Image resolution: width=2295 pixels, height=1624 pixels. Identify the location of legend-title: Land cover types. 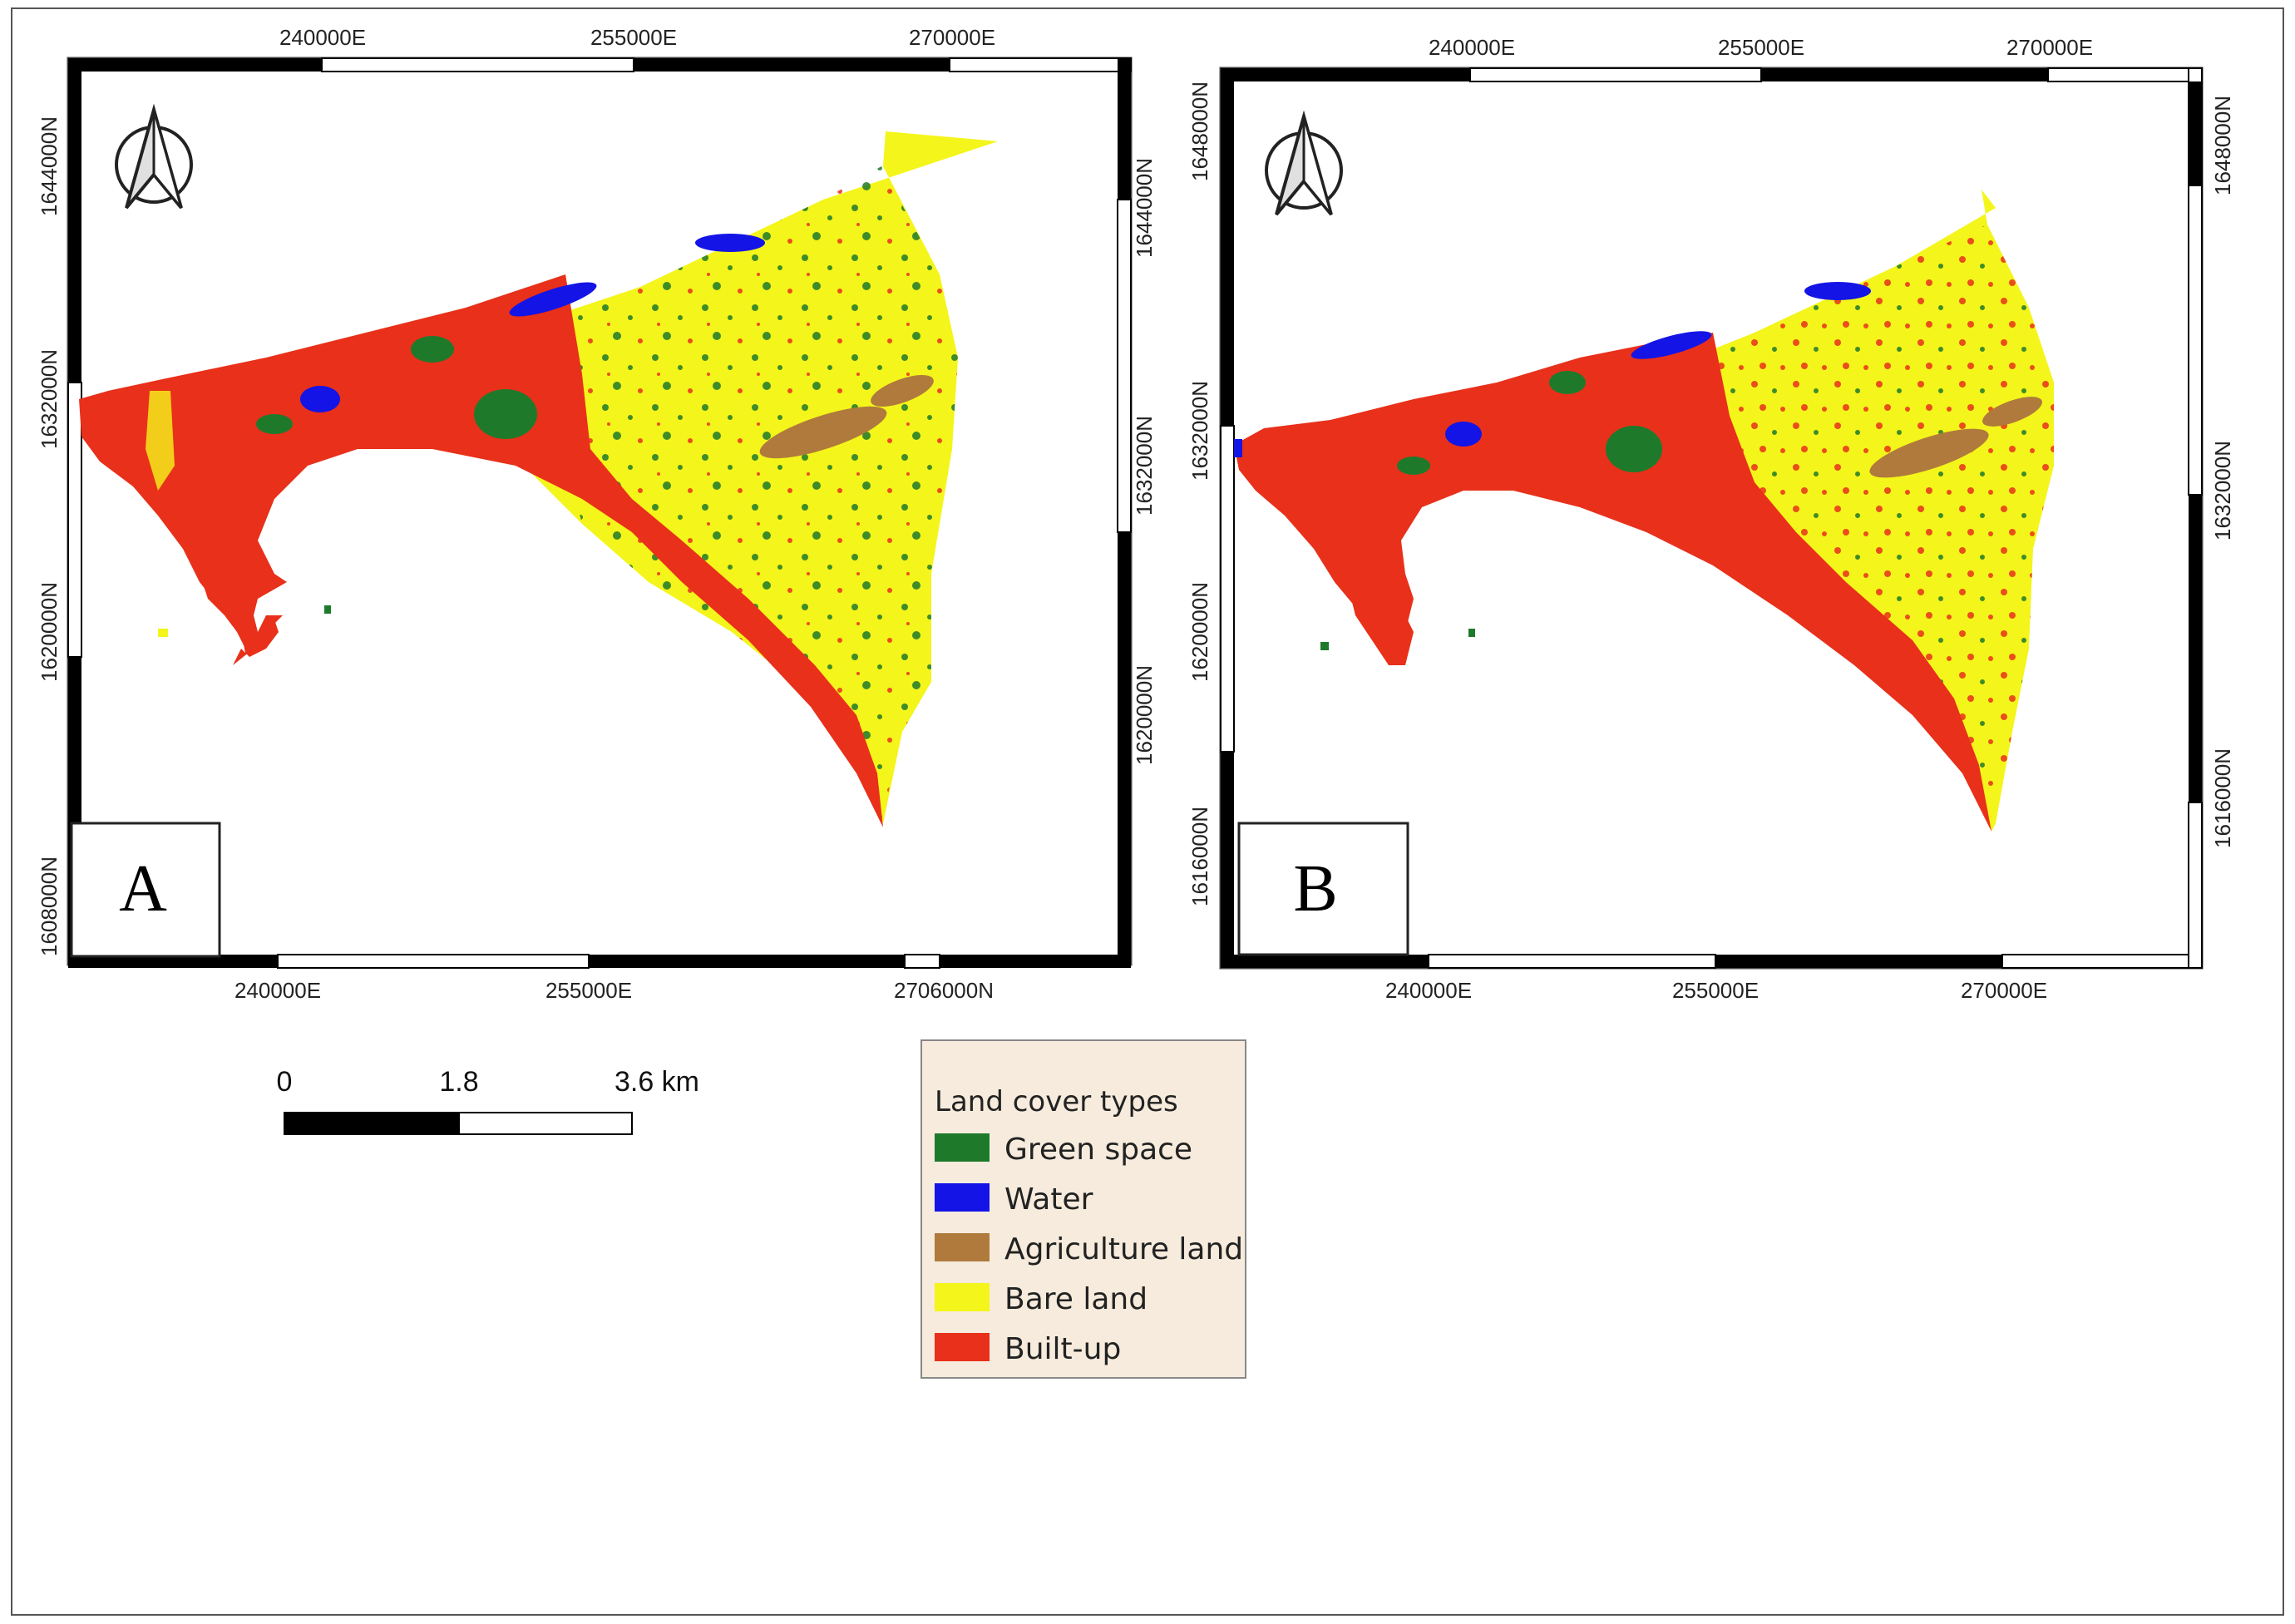
(1056, 1101).